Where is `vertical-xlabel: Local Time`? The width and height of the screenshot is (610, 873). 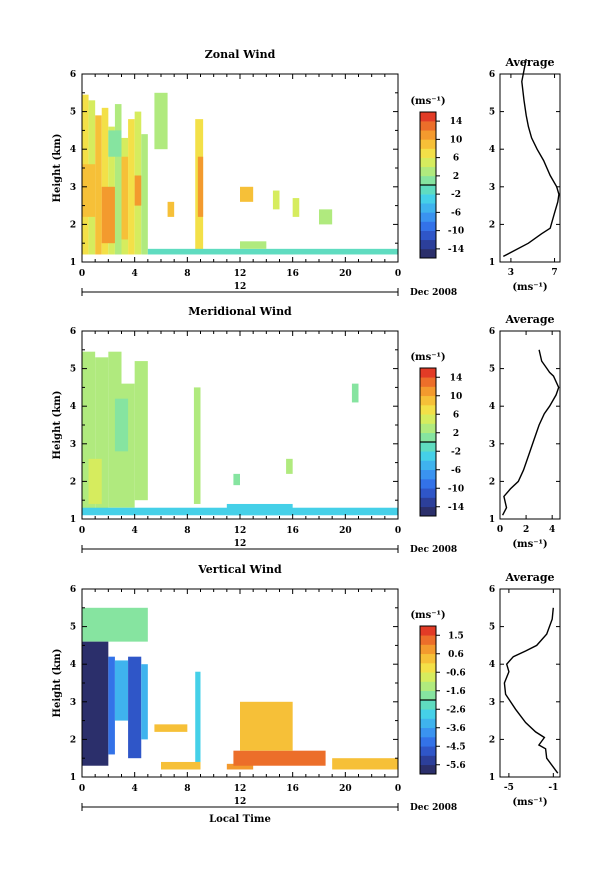
vertical-xlabel: Local Time is located at coordinates (240, 819).